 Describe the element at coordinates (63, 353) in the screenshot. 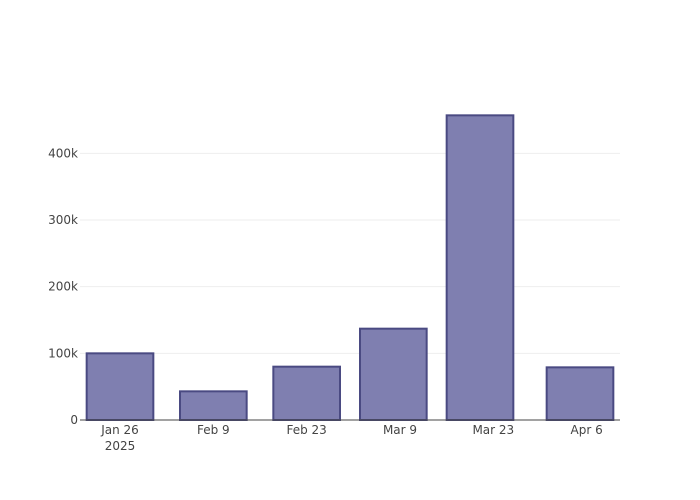

I see `y-tick-label: 100k` at that location.